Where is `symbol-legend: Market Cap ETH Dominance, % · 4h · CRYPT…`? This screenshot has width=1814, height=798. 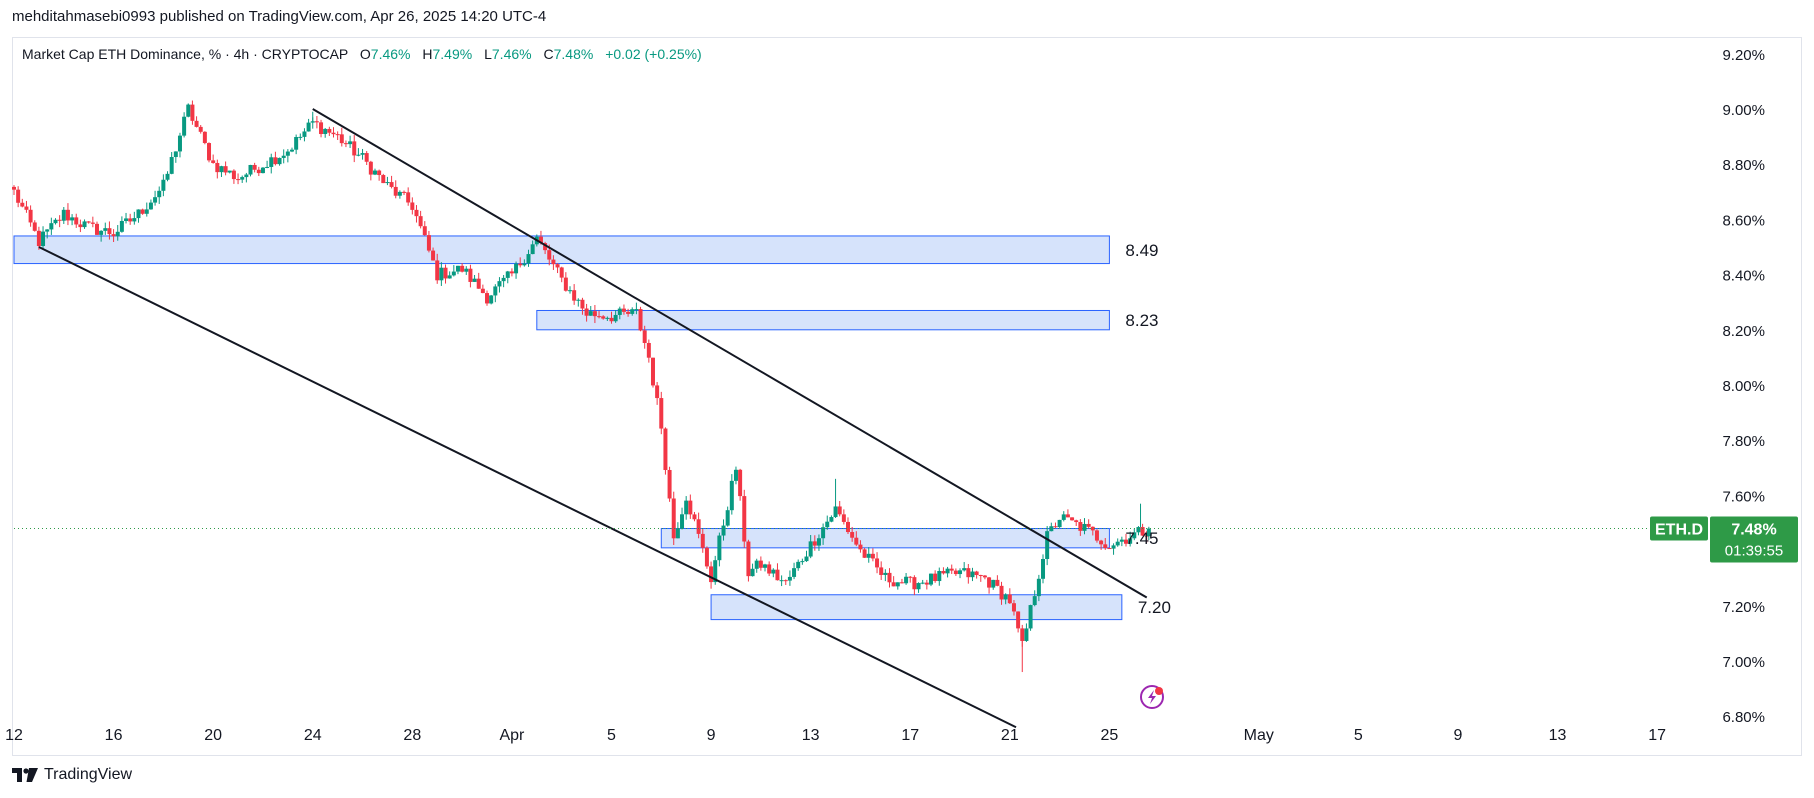 symbol-legend: Market Cap ETH Dominance, % · 4h · CRYPT… is located at coordinates (362, 54).